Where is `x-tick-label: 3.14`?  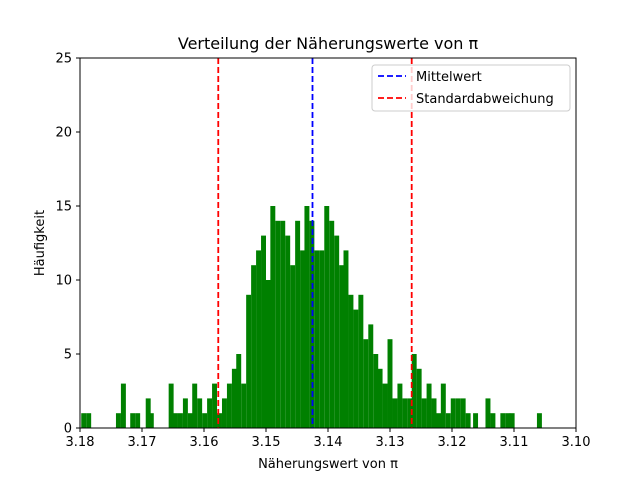 x-tick-label: 3.14 is located at coordinates (328, 442).